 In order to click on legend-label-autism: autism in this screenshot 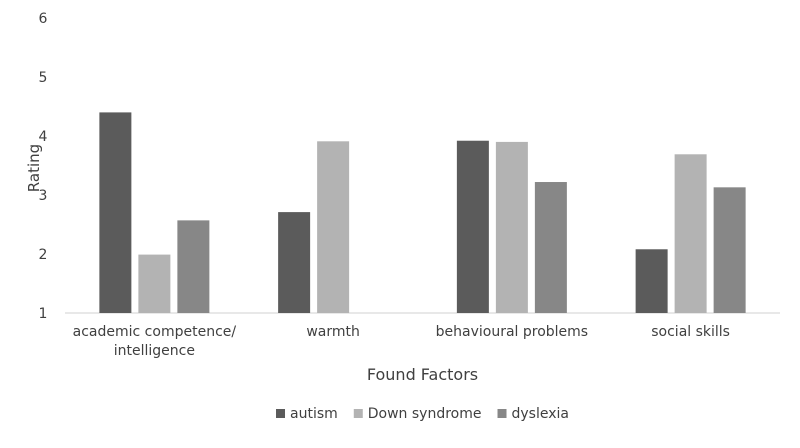, I will do `click(314, 414)`.